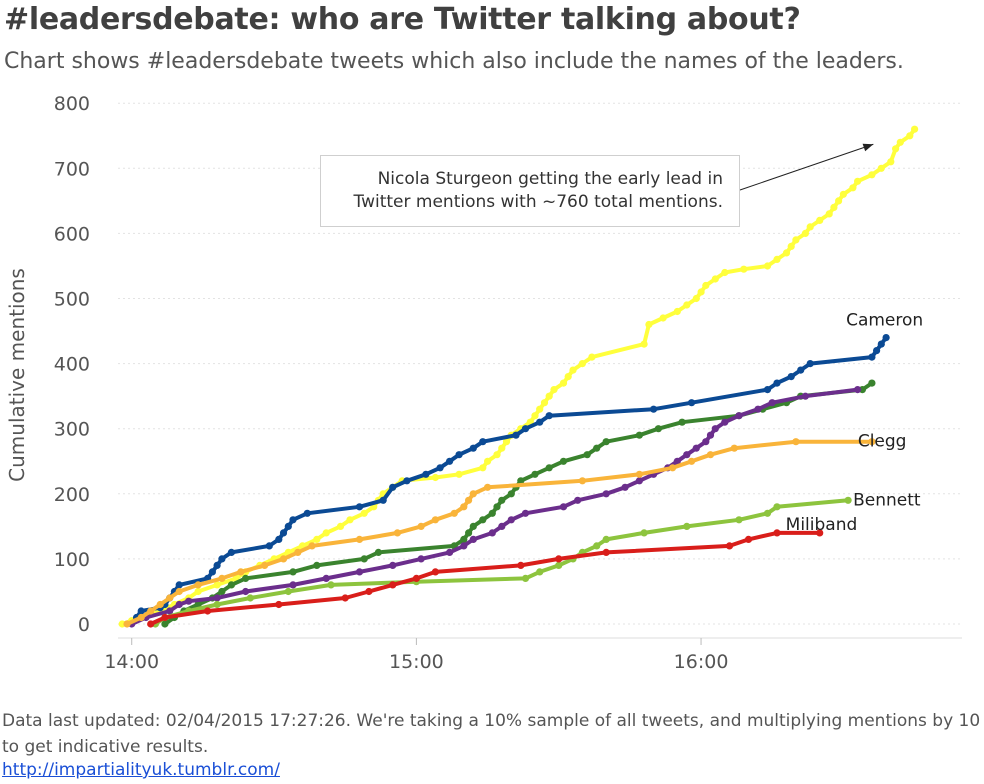 This screenshot has width=984, height=784. Describe the element at coordinates (72, 430) in the screenshot. I see `y-tick-label: 300` at that location.